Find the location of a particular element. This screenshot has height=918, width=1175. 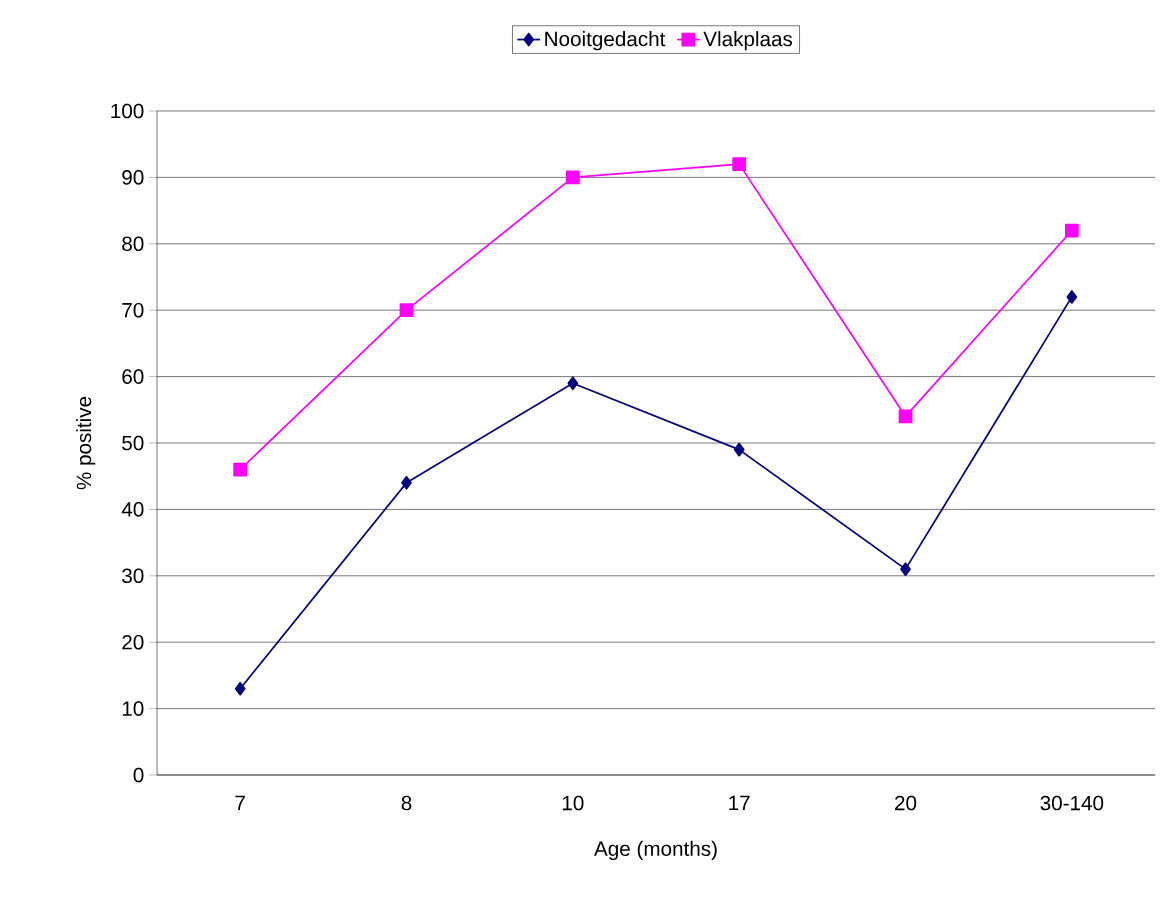

legend-label: Vlakplaas is located at coordinates (748, 41).